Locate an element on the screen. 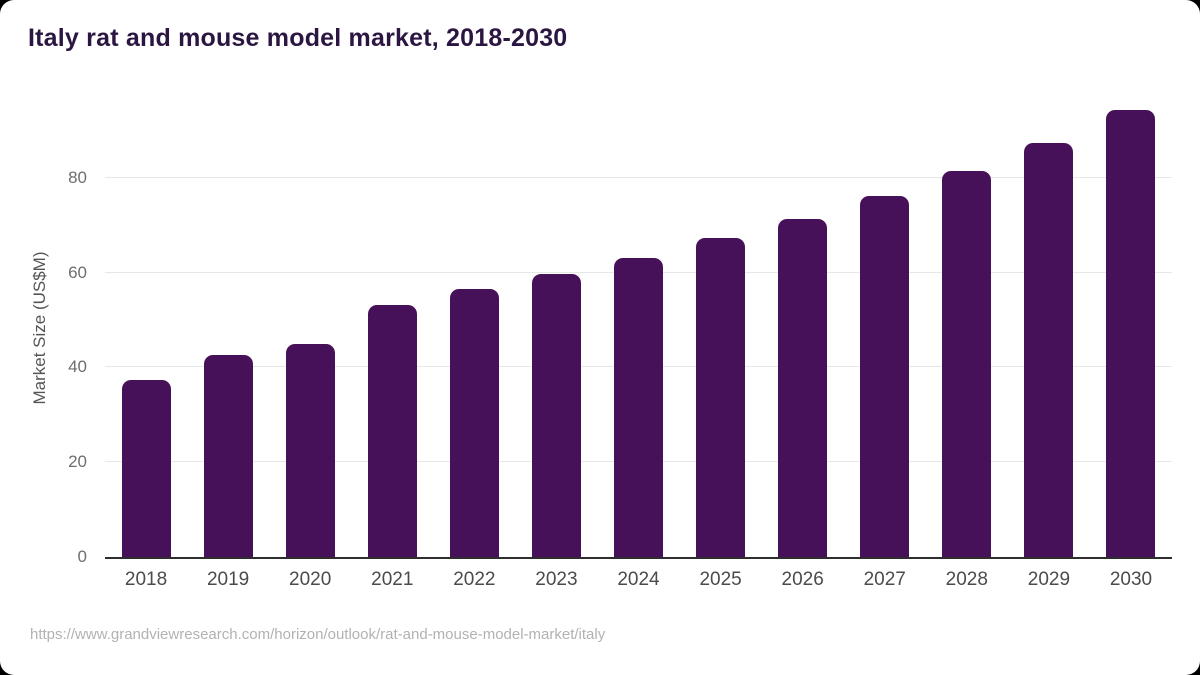  bar-2019 is located at coordinates (228, 455).